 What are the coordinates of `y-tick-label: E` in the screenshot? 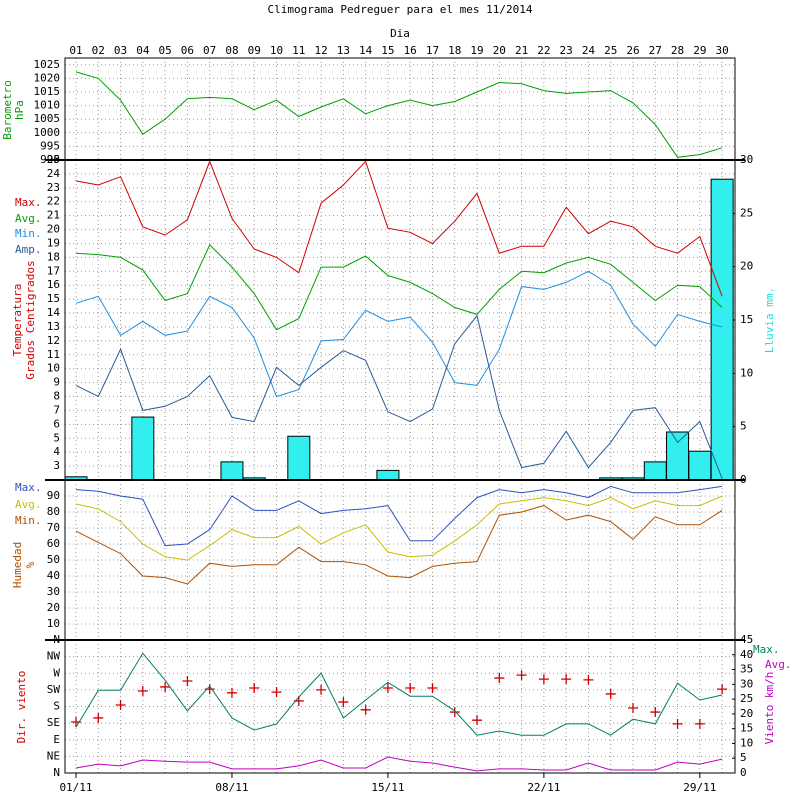 It's located at (56, 739).